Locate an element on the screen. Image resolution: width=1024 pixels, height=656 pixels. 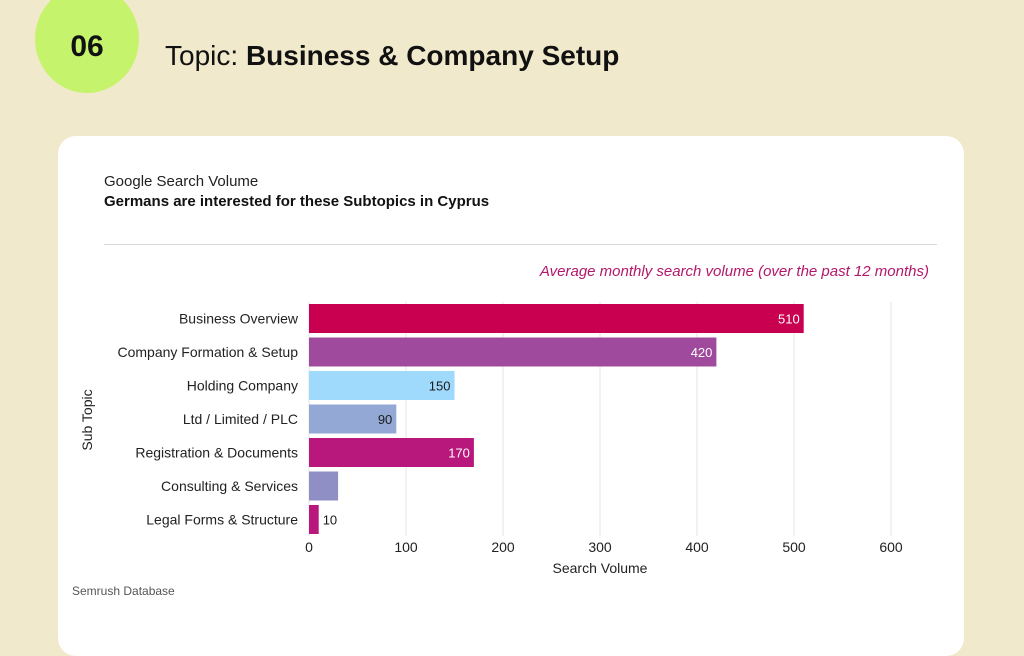
y-axis-title: Sub Topic is located at coordinates (87, 419).